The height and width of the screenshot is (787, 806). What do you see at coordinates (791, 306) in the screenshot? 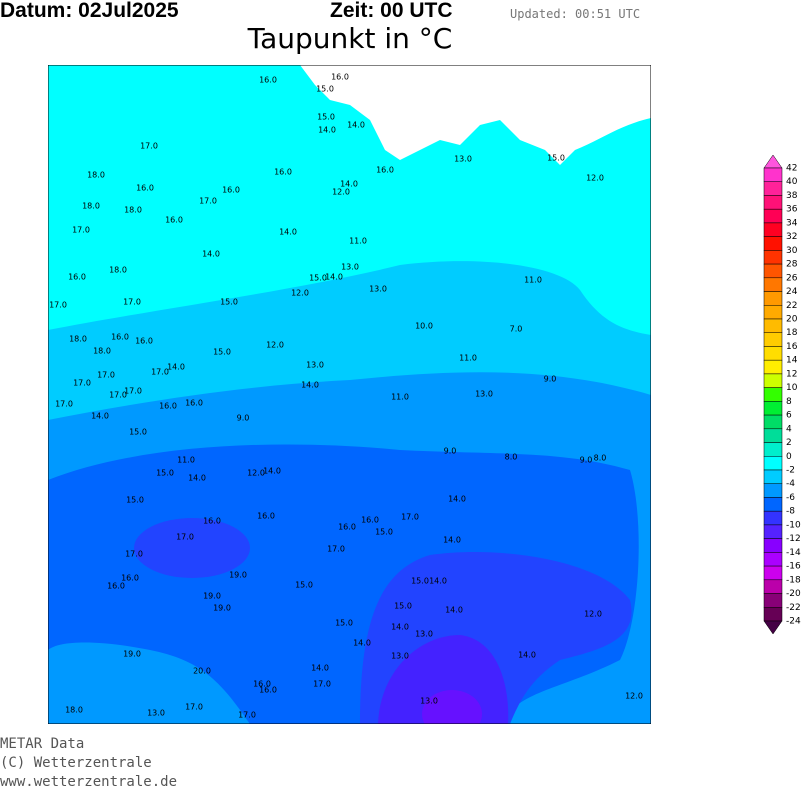
I see `colorbar-label: 22` at bounding box center [791, 306].